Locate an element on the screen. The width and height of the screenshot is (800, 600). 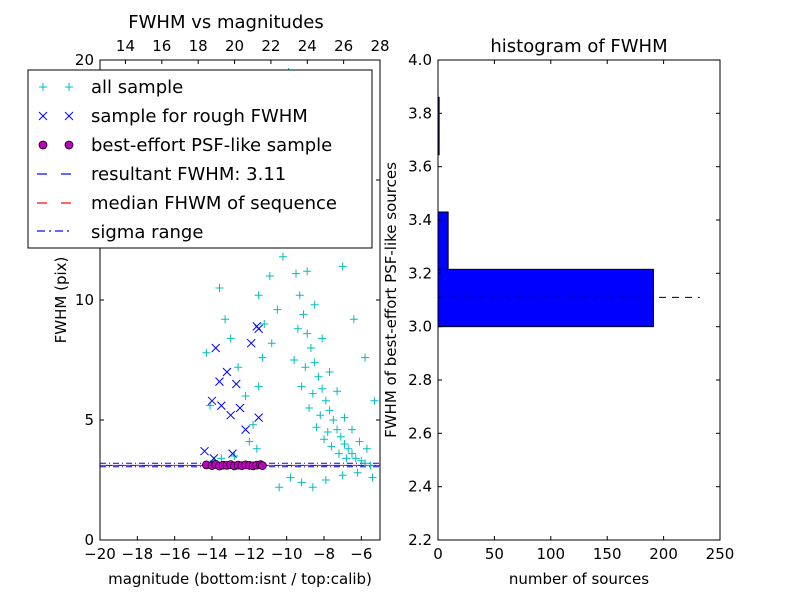
scatter-y-tick-label: 5 is located at coordinates (89, 420).